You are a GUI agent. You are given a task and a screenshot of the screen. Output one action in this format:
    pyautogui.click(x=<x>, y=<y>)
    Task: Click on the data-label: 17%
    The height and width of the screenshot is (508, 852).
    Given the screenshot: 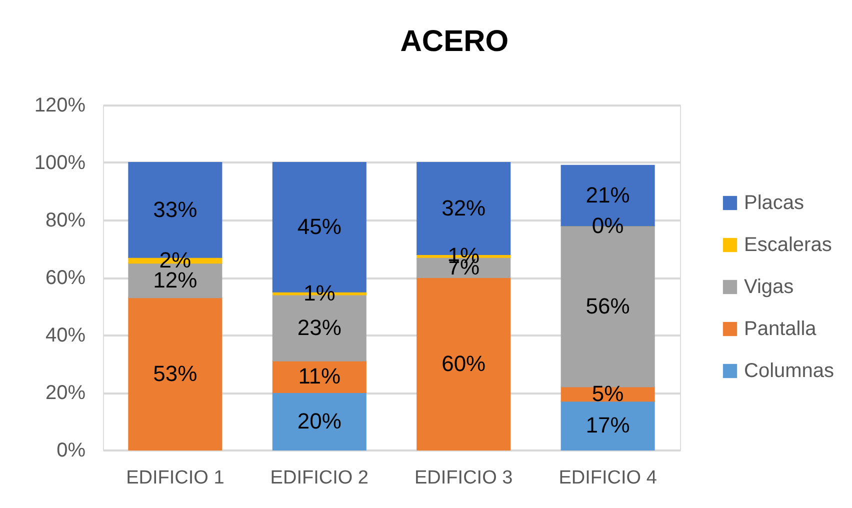 What is the action you would take?
    pyautogui.click(x=608, y=425)
    